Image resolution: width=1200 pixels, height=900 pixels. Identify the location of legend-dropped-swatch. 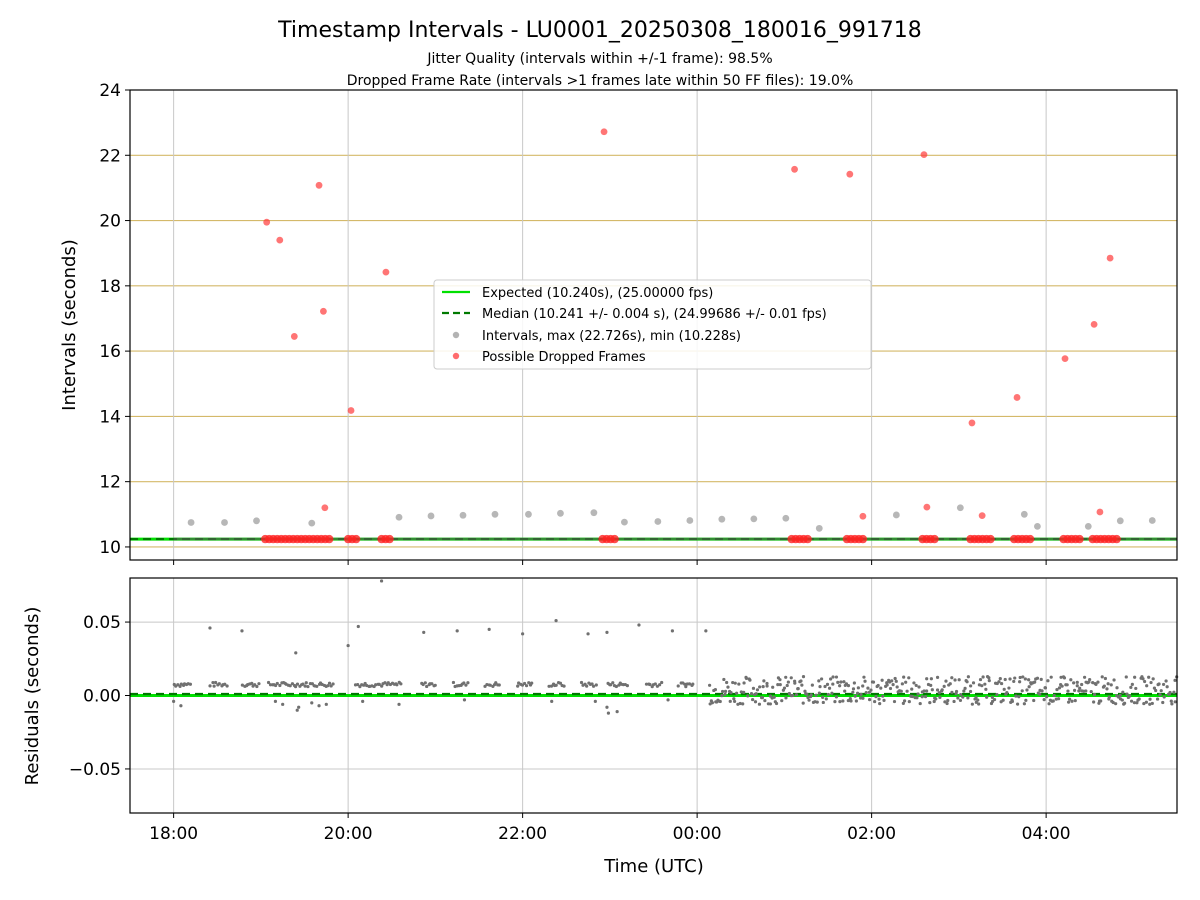
(456, 356).